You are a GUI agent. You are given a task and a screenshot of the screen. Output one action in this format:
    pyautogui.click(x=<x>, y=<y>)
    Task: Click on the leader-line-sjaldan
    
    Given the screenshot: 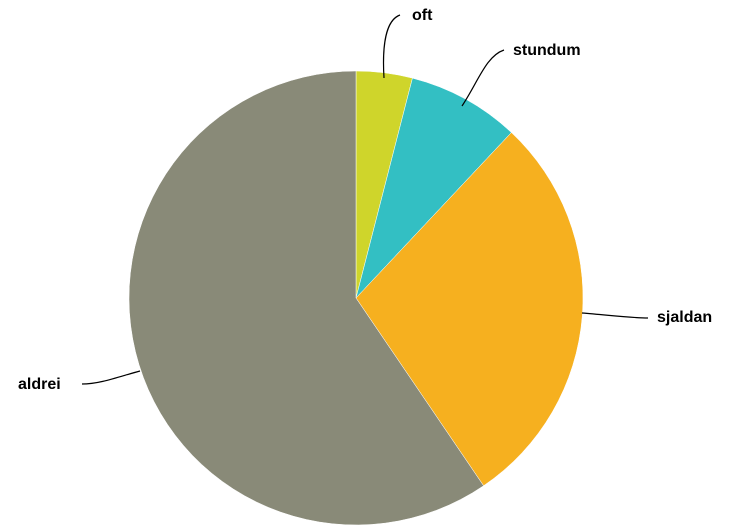 What is the action you would take?
    pyautogui.click(x=615, y=315)
    